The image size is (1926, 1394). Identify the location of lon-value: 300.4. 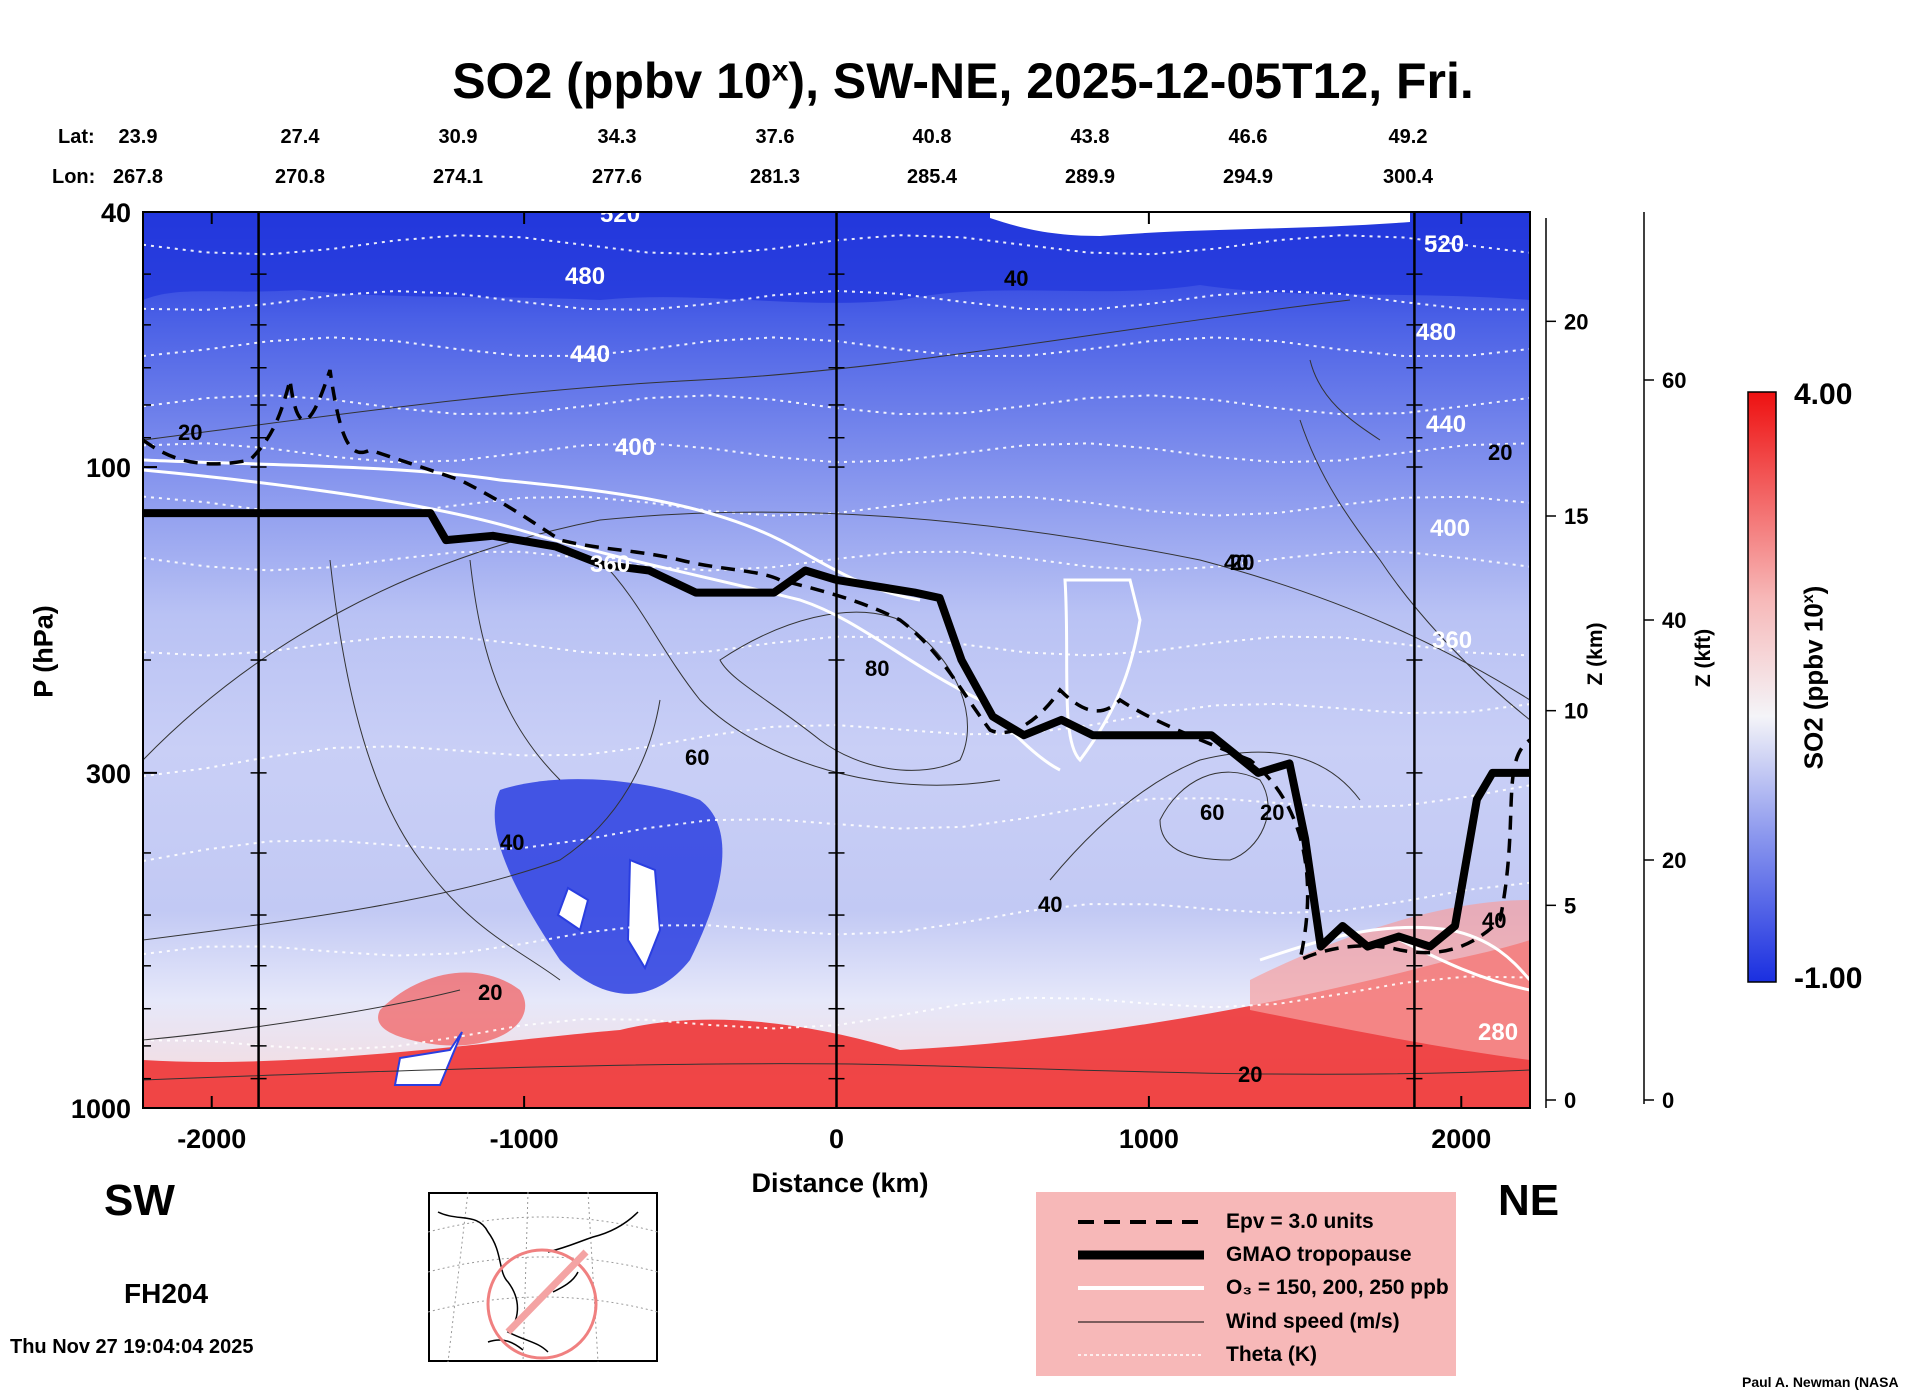
(1408, 177).